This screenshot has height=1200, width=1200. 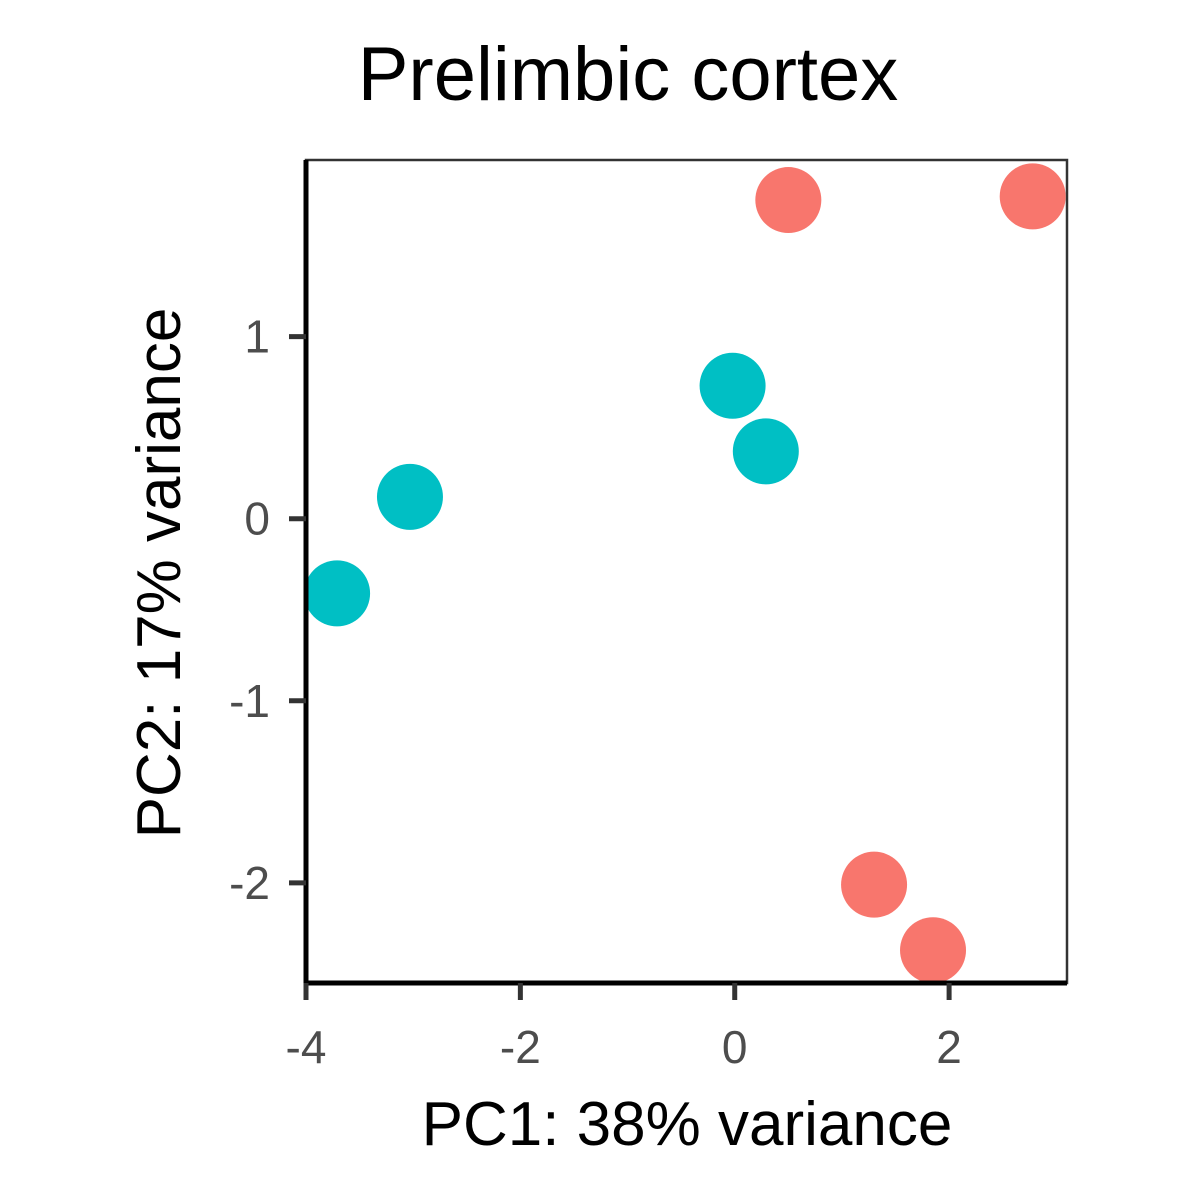 What do you see at coordinates (628, 74) in the screenshot?
I see `chart-title: Prelimbic cortex` at bounding box center [628, 74].